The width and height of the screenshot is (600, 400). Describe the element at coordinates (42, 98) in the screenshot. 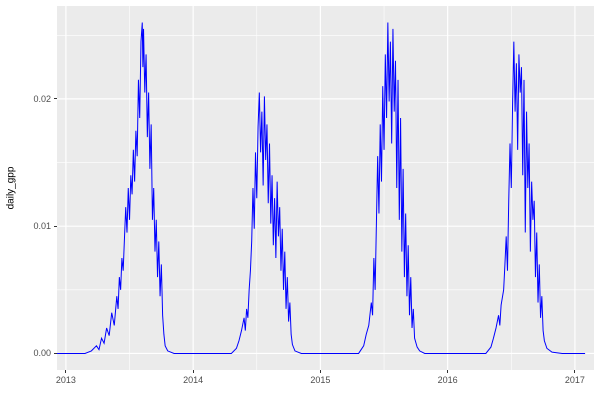

I see `y-tick-label: 0.02` at that location.